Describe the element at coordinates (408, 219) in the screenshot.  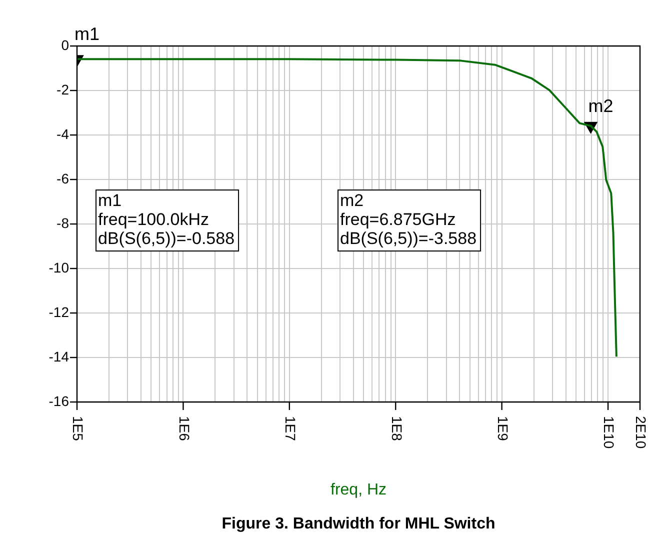
I see `annotation: m2 freq=6.875GHz dB(S(6,5))=-3.588` at that location.